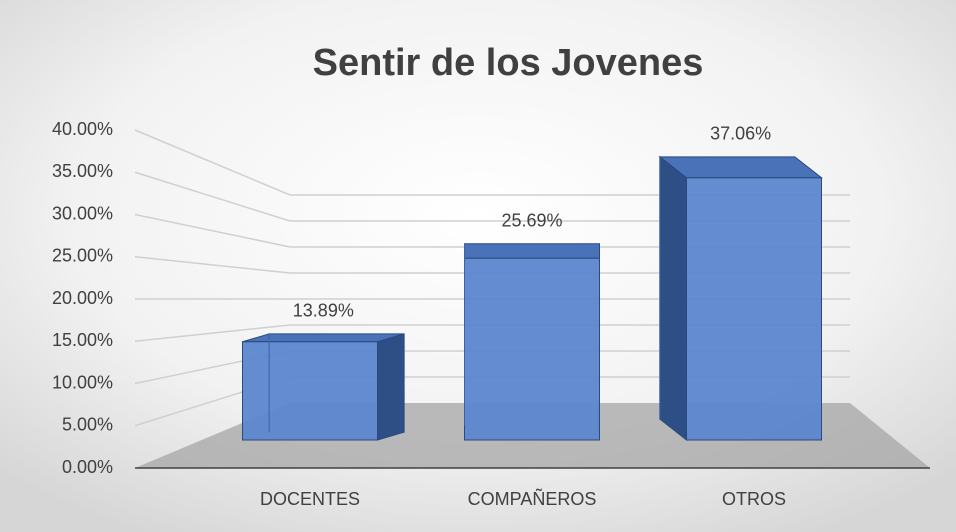 The width and height of the screenshot is (956, 532). I want to click on x-tick-label: DOCENTES, so click(310, 499).